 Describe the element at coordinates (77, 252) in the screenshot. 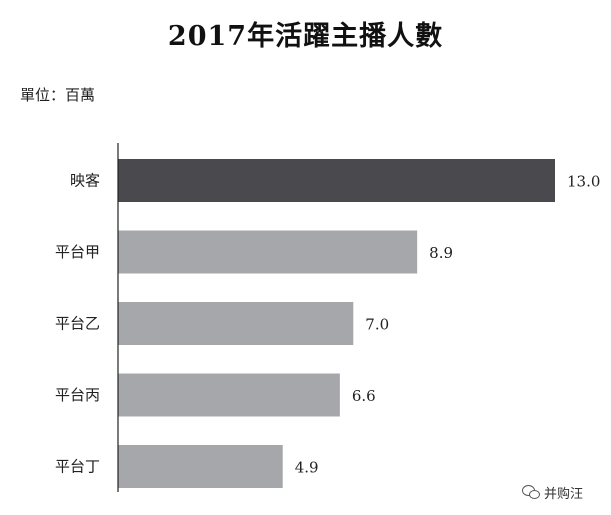

I see `category-label-2: 平台甲` at that location.